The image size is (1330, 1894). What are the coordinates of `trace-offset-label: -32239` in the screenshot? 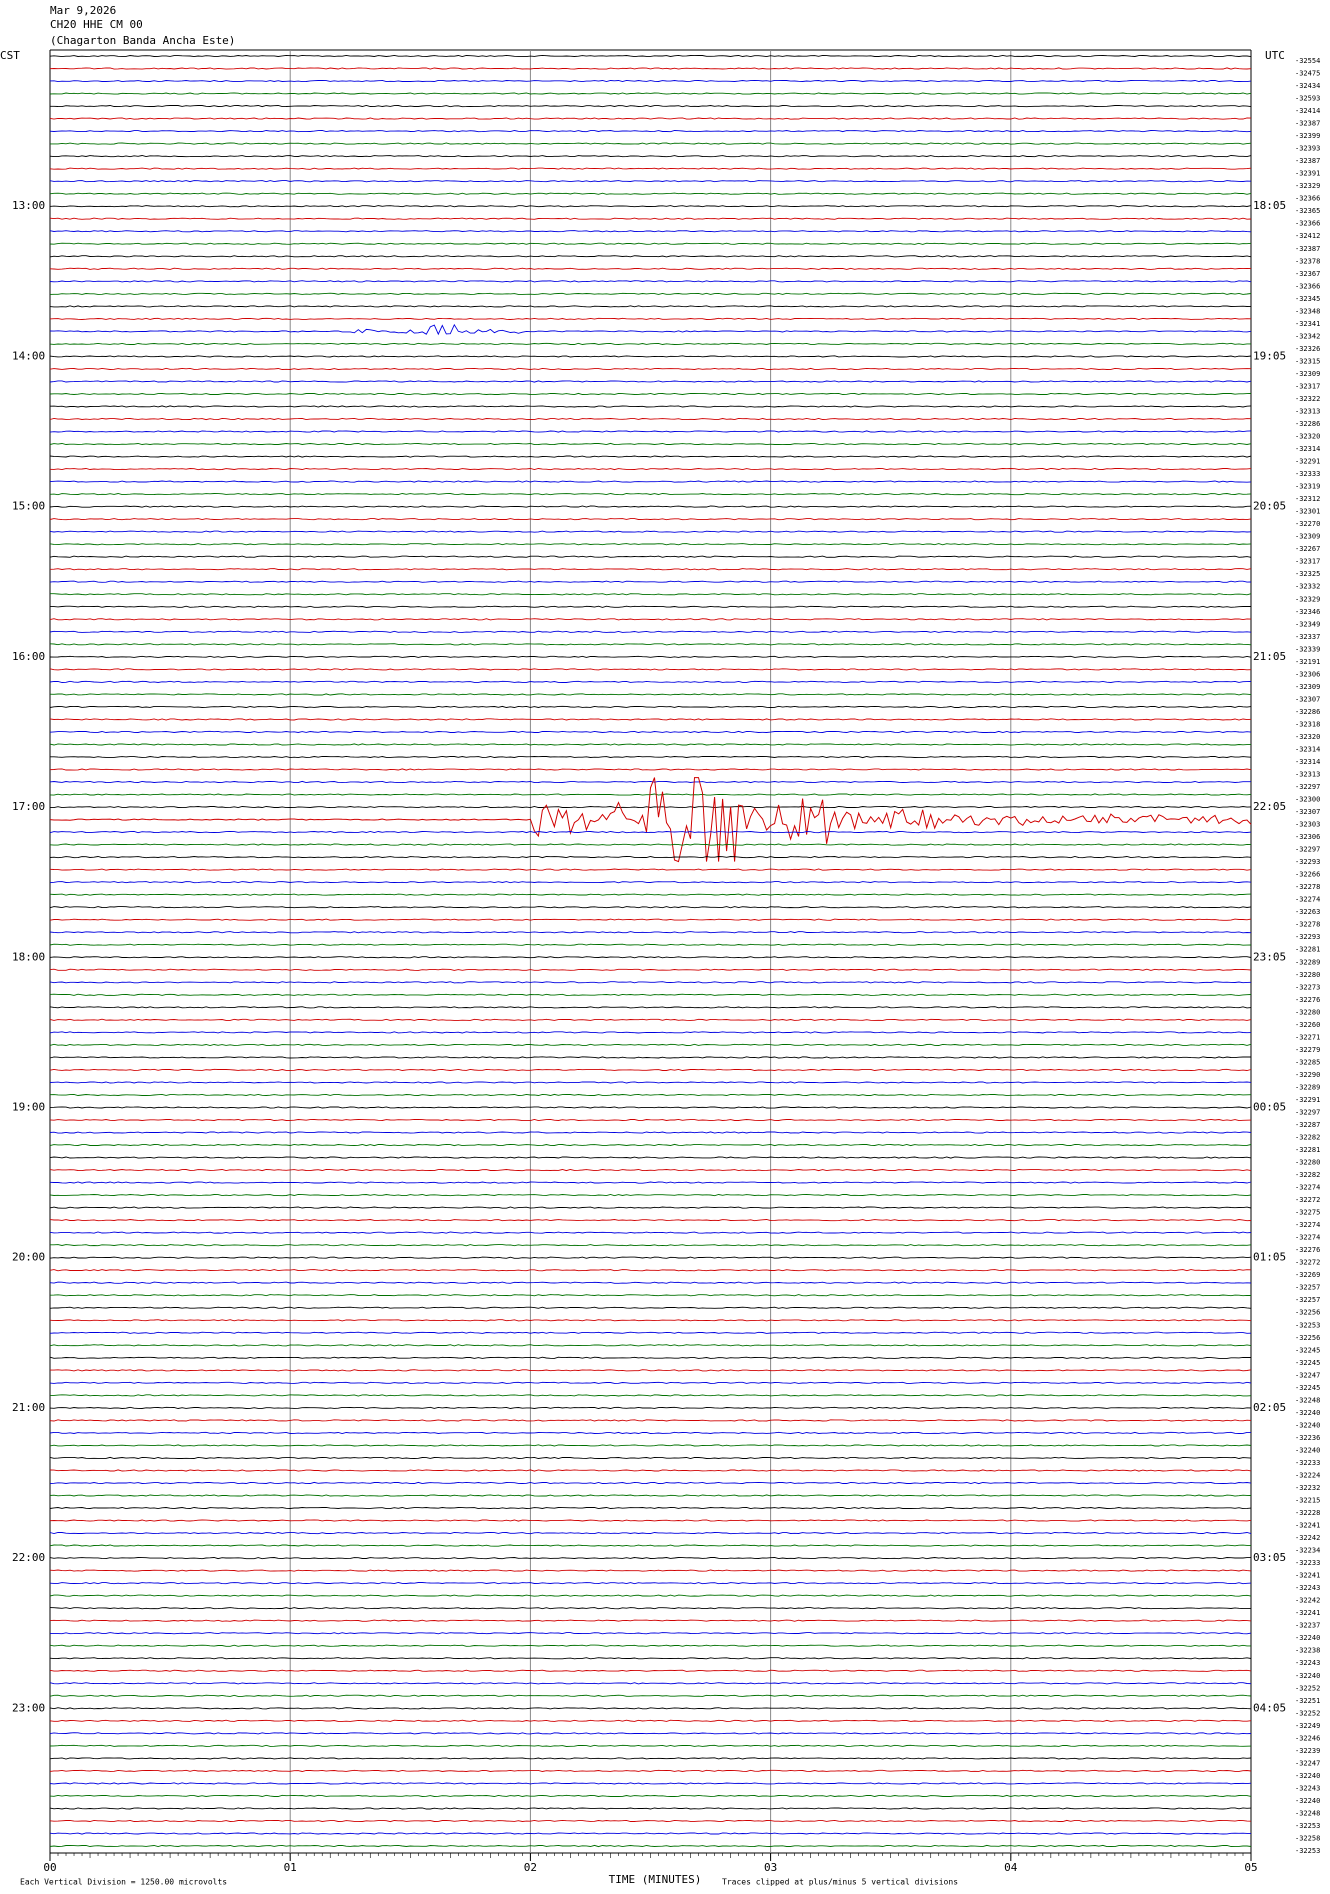 It's located at (1307, 1751).